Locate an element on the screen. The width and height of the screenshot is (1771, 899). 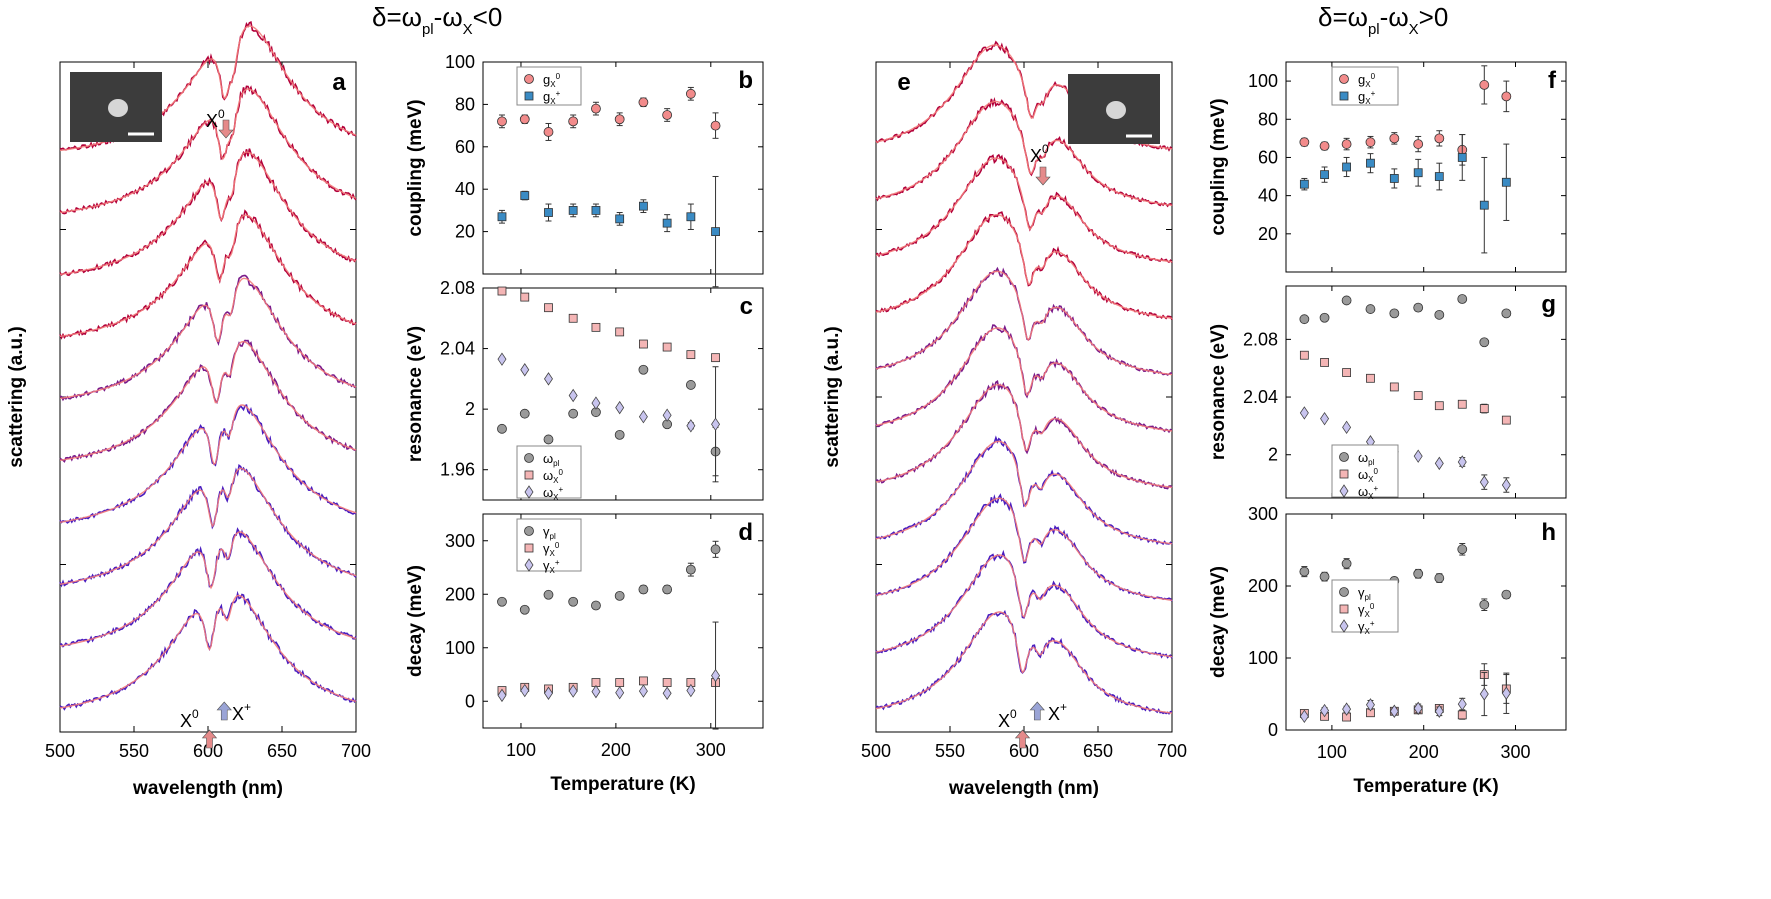
legend-entry: gX0 is located at coordinates (1367, 80).